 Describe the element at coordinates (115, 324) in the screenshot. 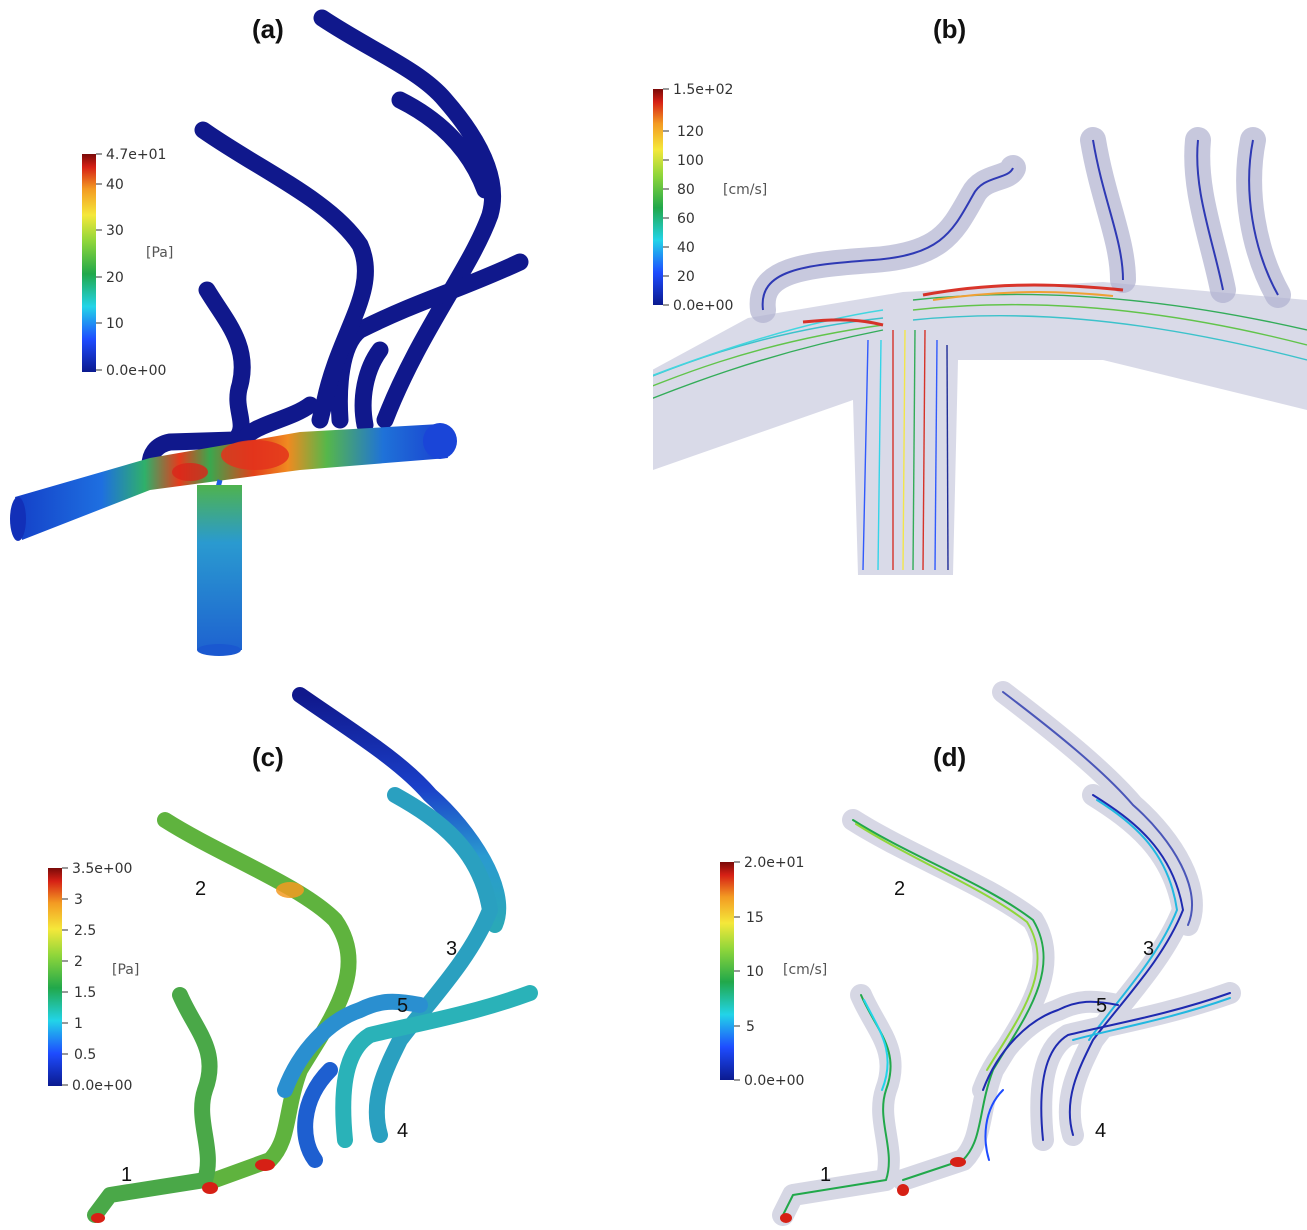

I see `colorbar-a-tick: 10` at that location.